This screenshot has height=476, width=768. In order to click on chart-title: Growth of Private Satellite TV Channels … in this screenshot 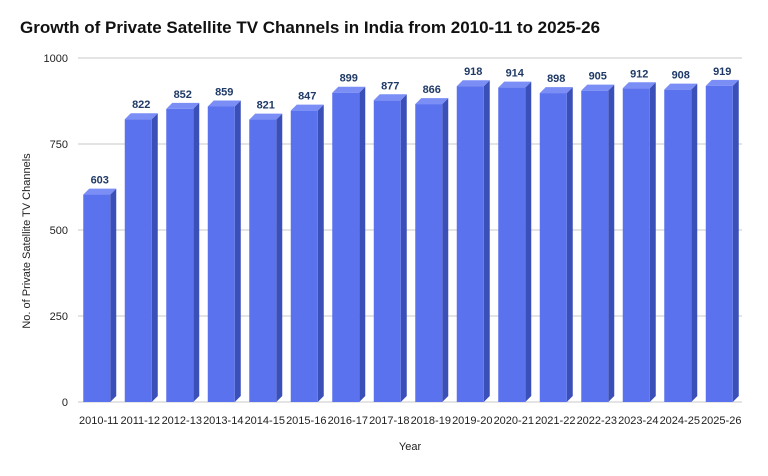, I will do `click(310, 27)`.